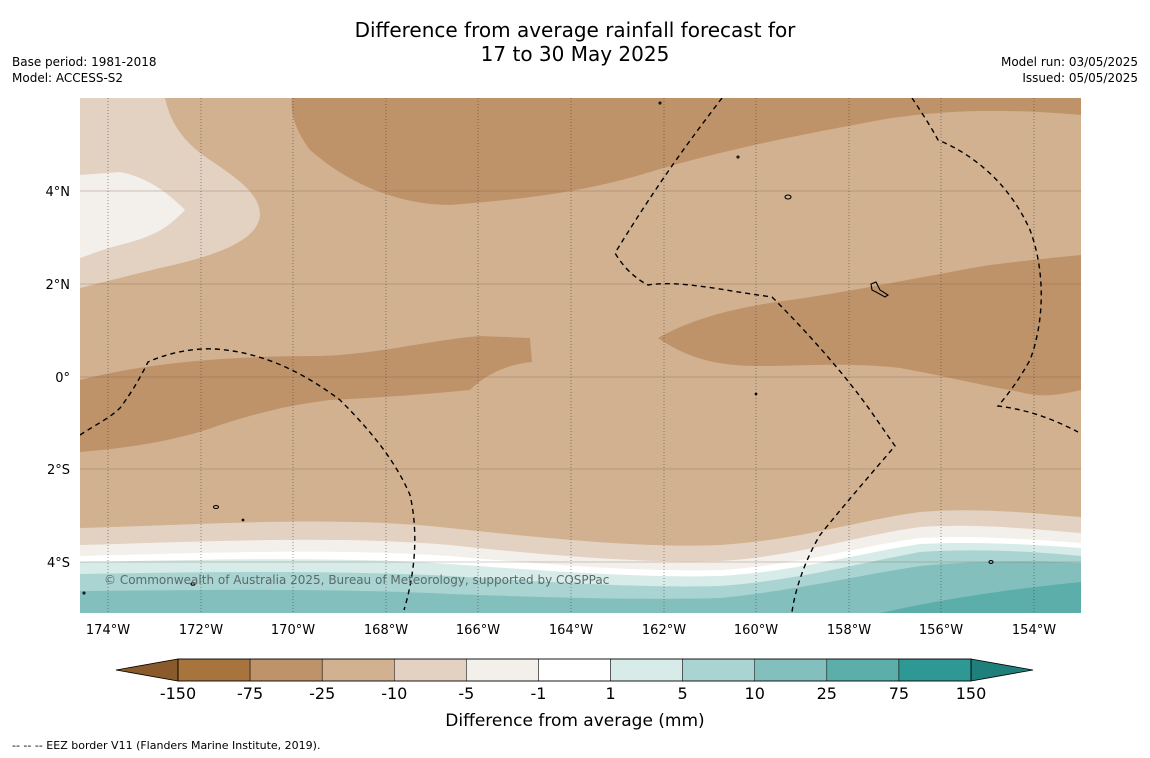 This screenshot has height=758, width=1150. What do you see at coordinates (1069, 70) in the screenshot?
I see `meta-right: Model run: 03/05/2025 Issued: 05/05/2025` at bounding box center [1069, 70].